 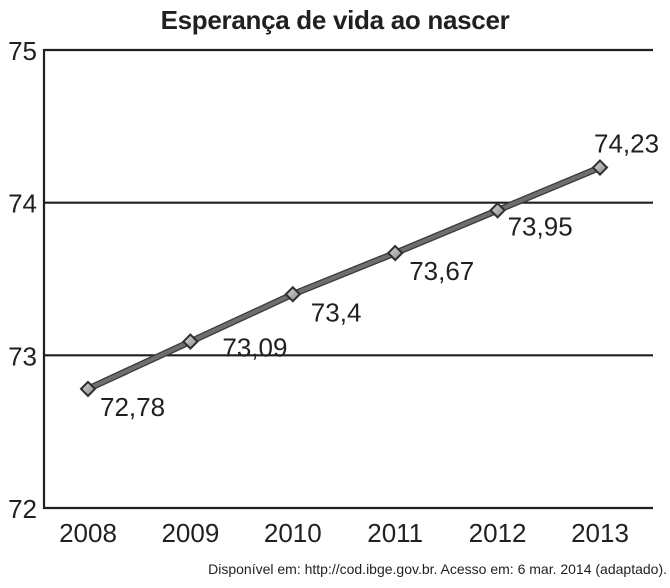 What do you see at coordinates (498, 533) in the screenshot?
I see `x-axis-tick-label: 2012` at bounding box center [498, 533].